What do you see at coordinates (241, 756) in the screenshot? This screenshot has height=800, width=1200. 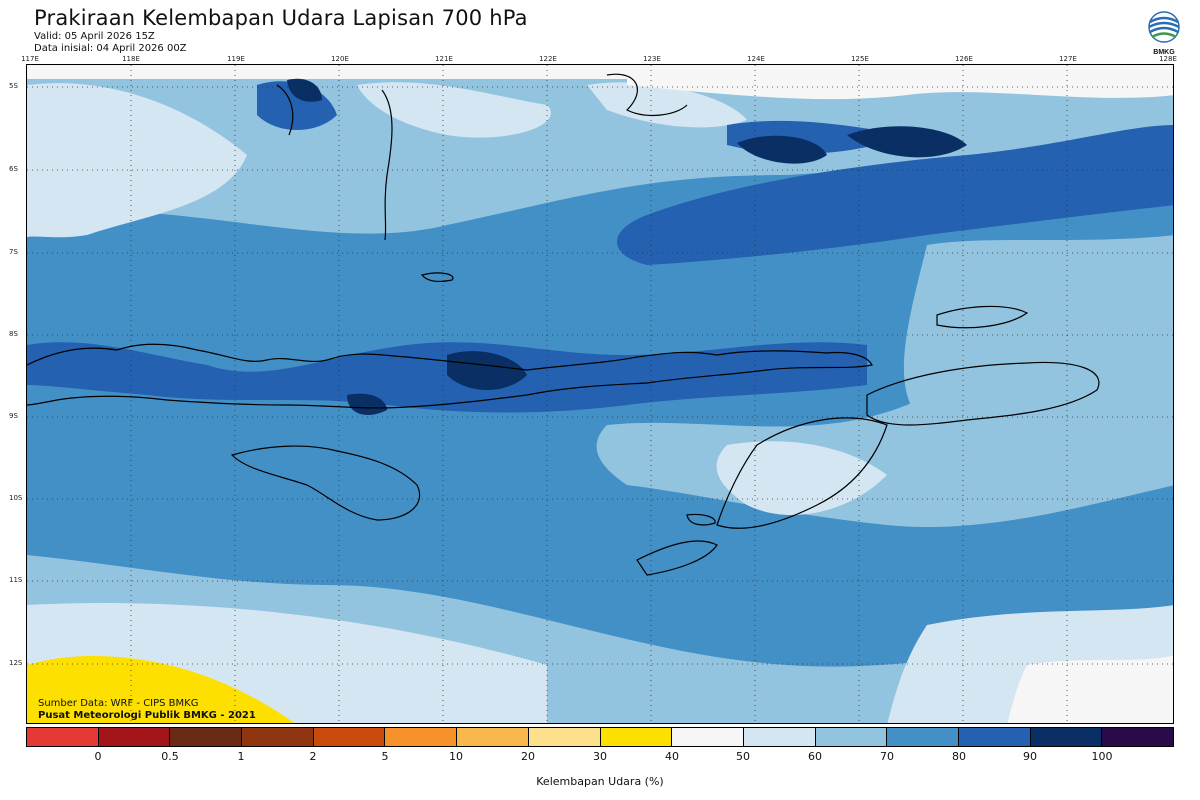 I see `colorbar-tick: 1` at bounding box center [241, 756].